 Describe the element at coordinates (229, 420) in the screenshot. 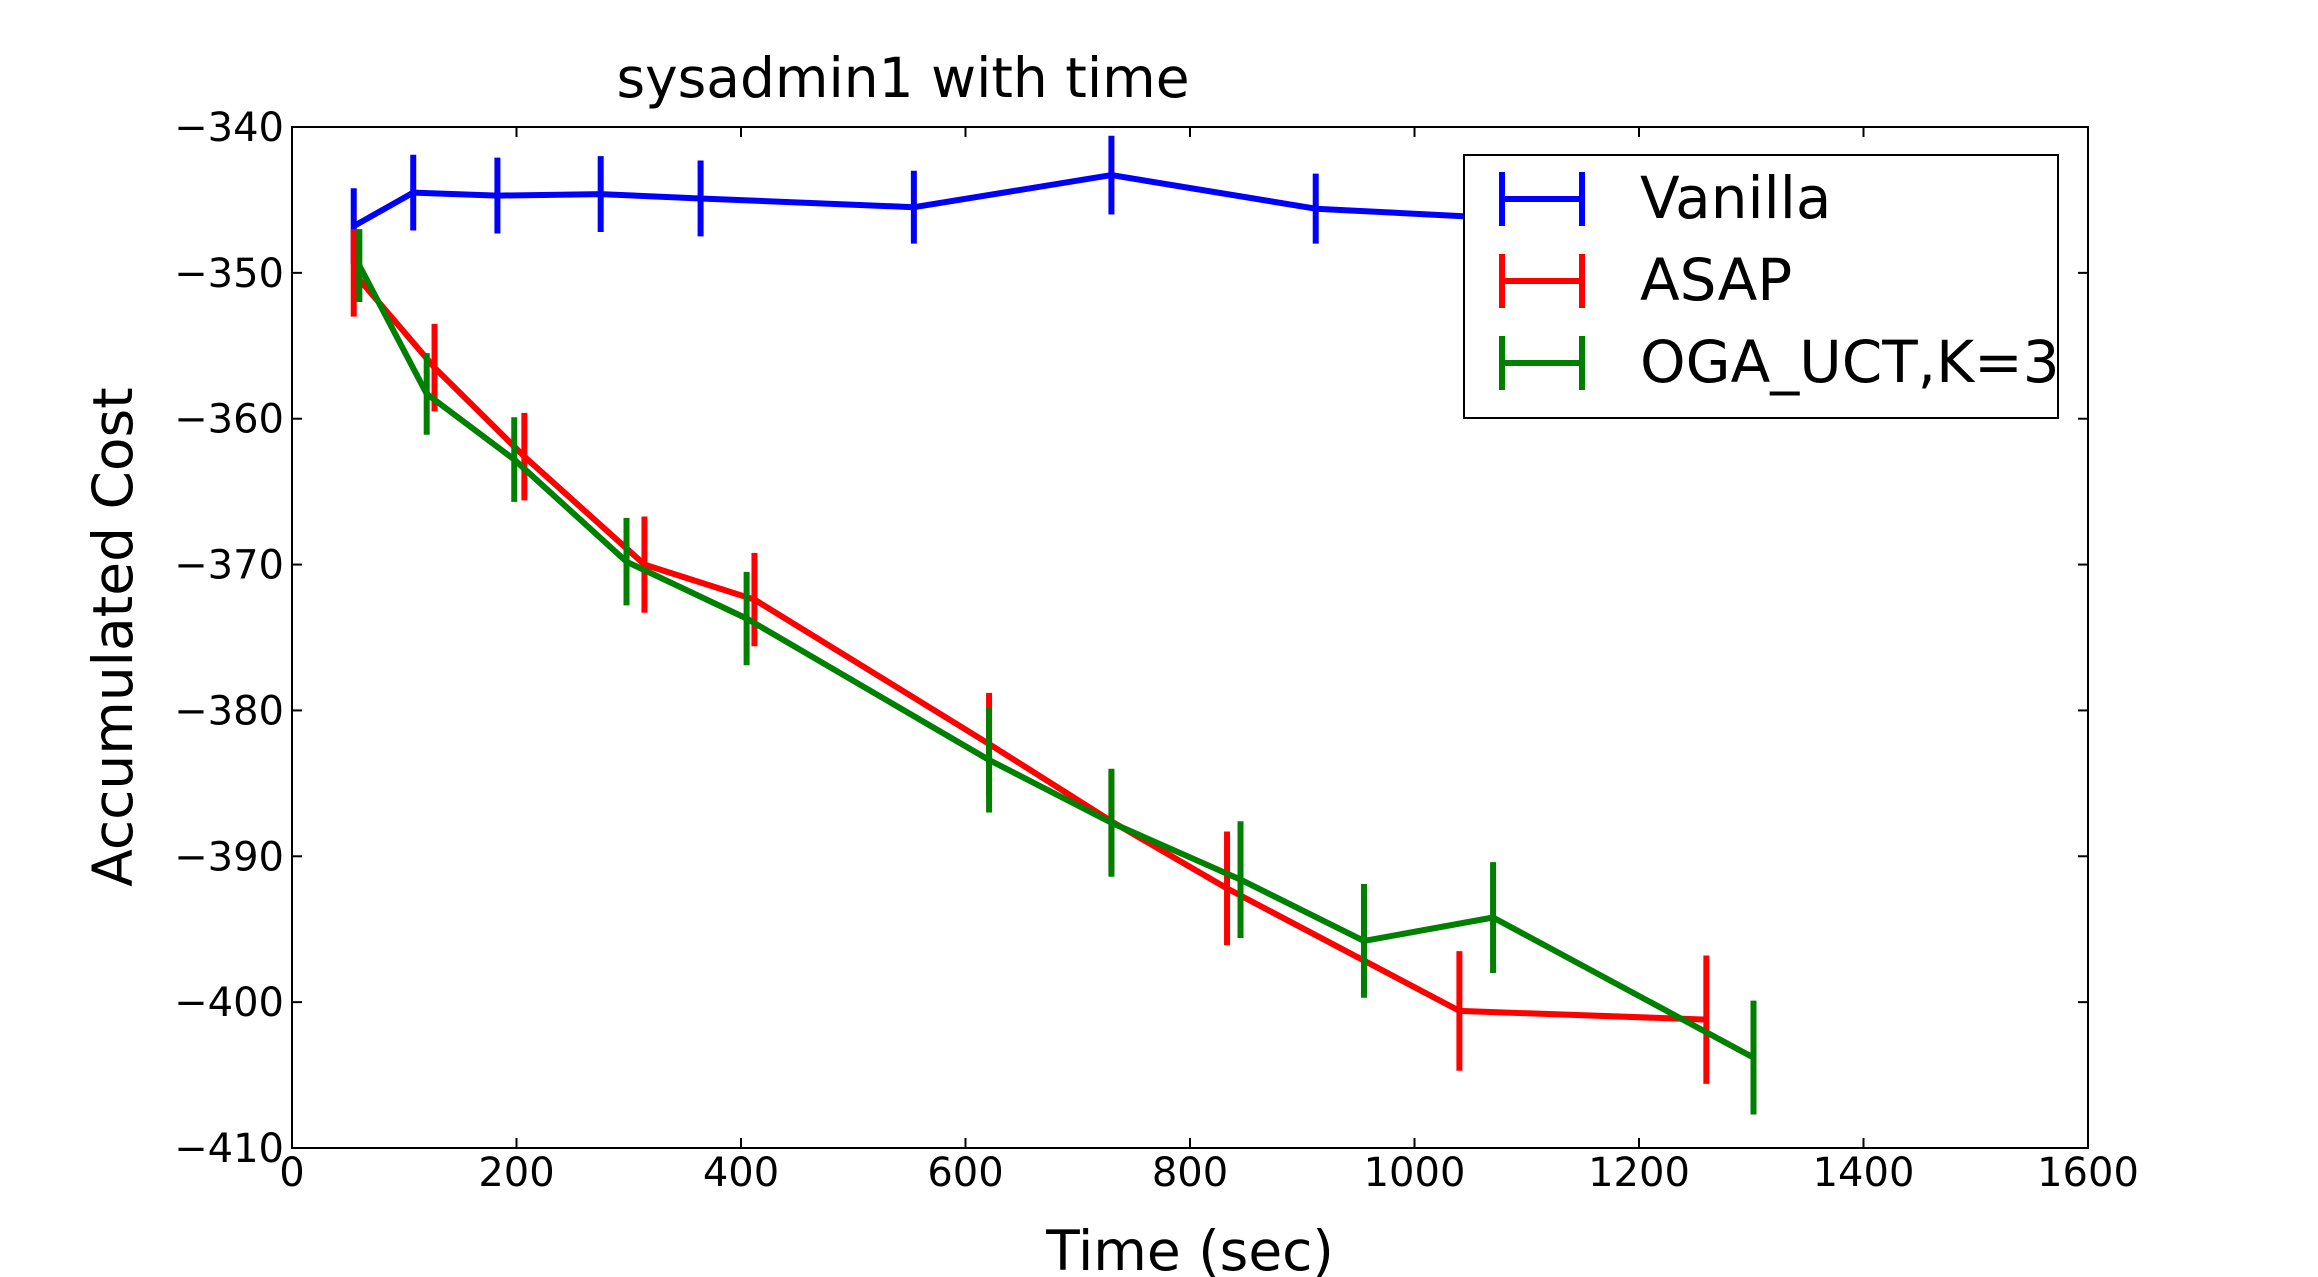

I see `y-tick-label: −360` at that location.